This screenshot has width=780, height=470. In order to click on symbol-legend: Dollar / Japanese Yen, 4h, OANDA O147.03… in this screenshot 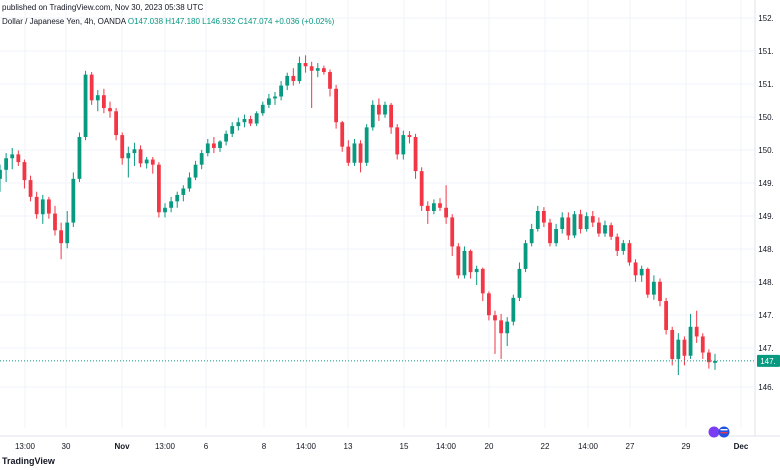, I will do `click(168, 21)`.